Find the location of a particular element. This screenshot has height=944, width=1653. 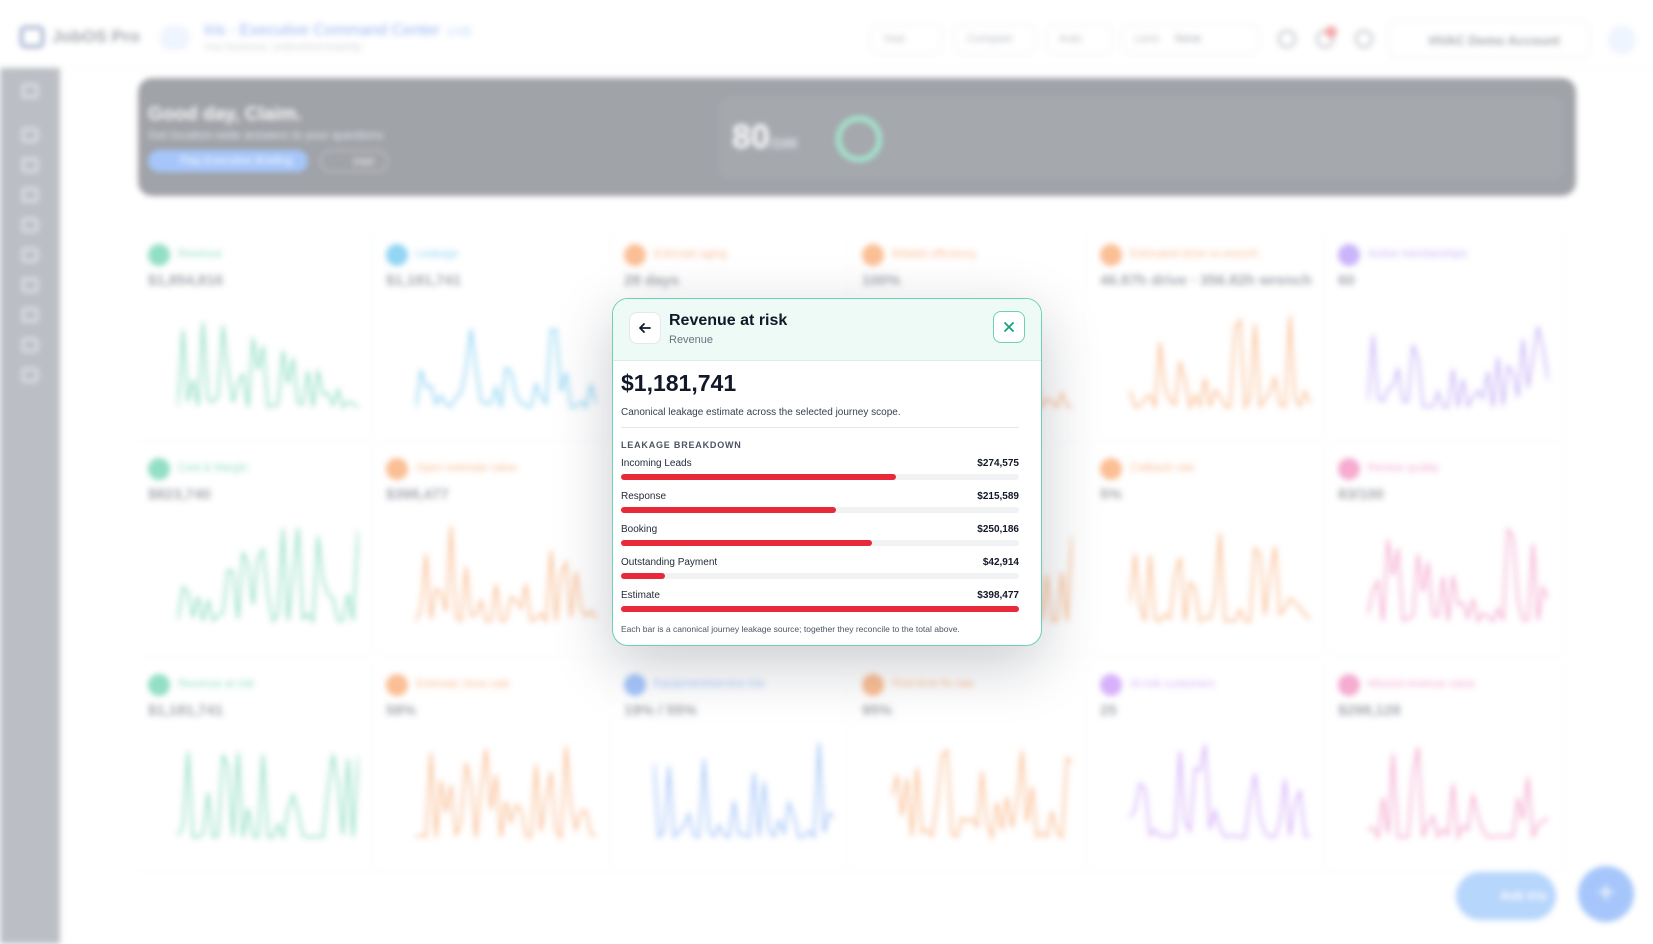

play-briefing-button: Play Executive Briefing is located at coordinates (228, 161).